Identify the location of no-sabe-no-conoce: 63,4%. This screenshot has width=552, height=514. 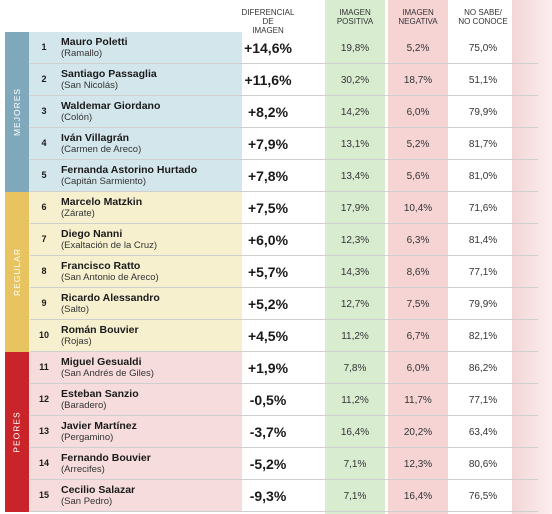
(483, 432).